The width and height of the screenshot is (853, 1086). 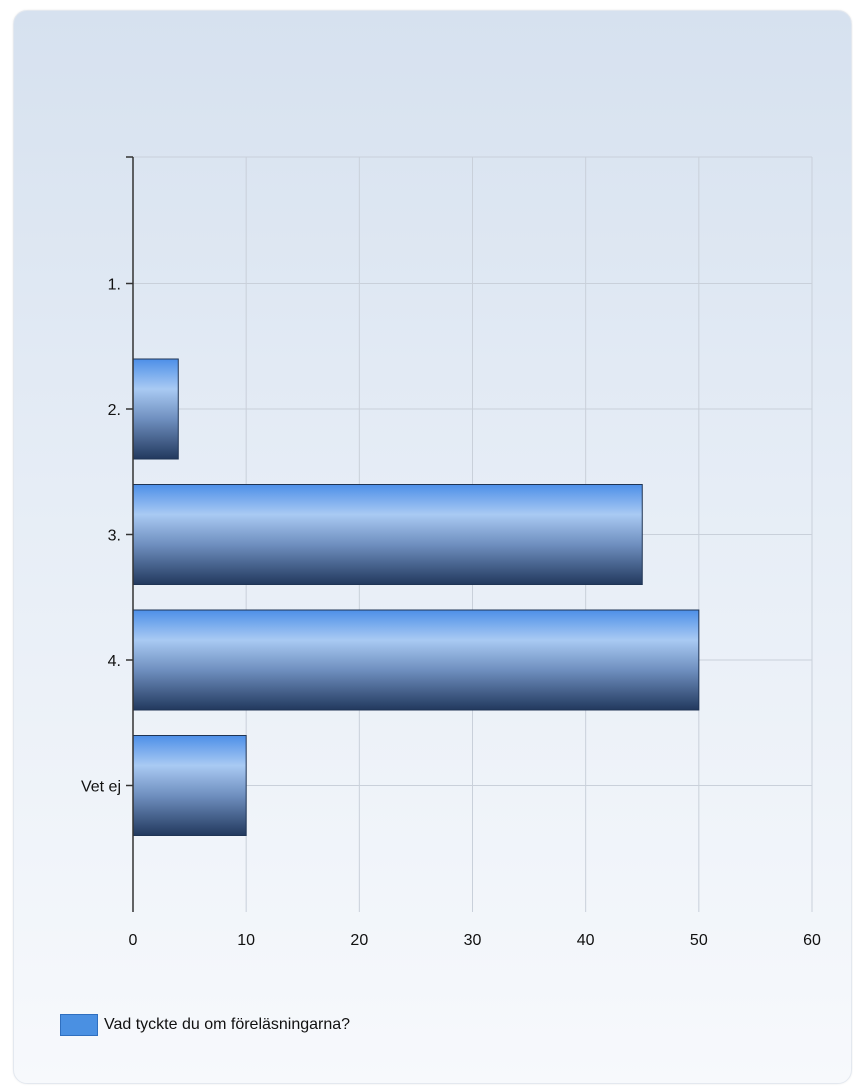 I want to click on bar-vet-ej, so click(x=189, y=785).